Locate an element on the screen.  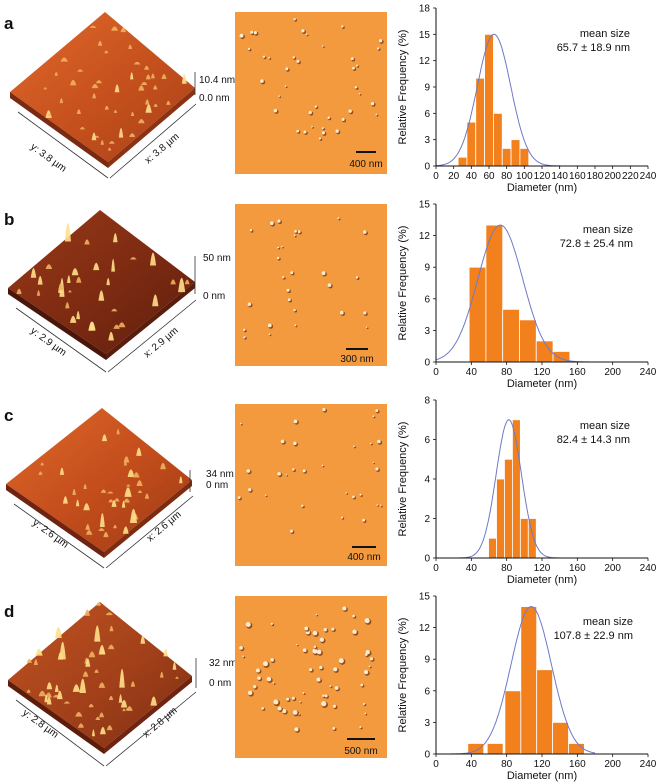
x-axis-label: x: 3.8 µm is located at coordinates (162, 148).